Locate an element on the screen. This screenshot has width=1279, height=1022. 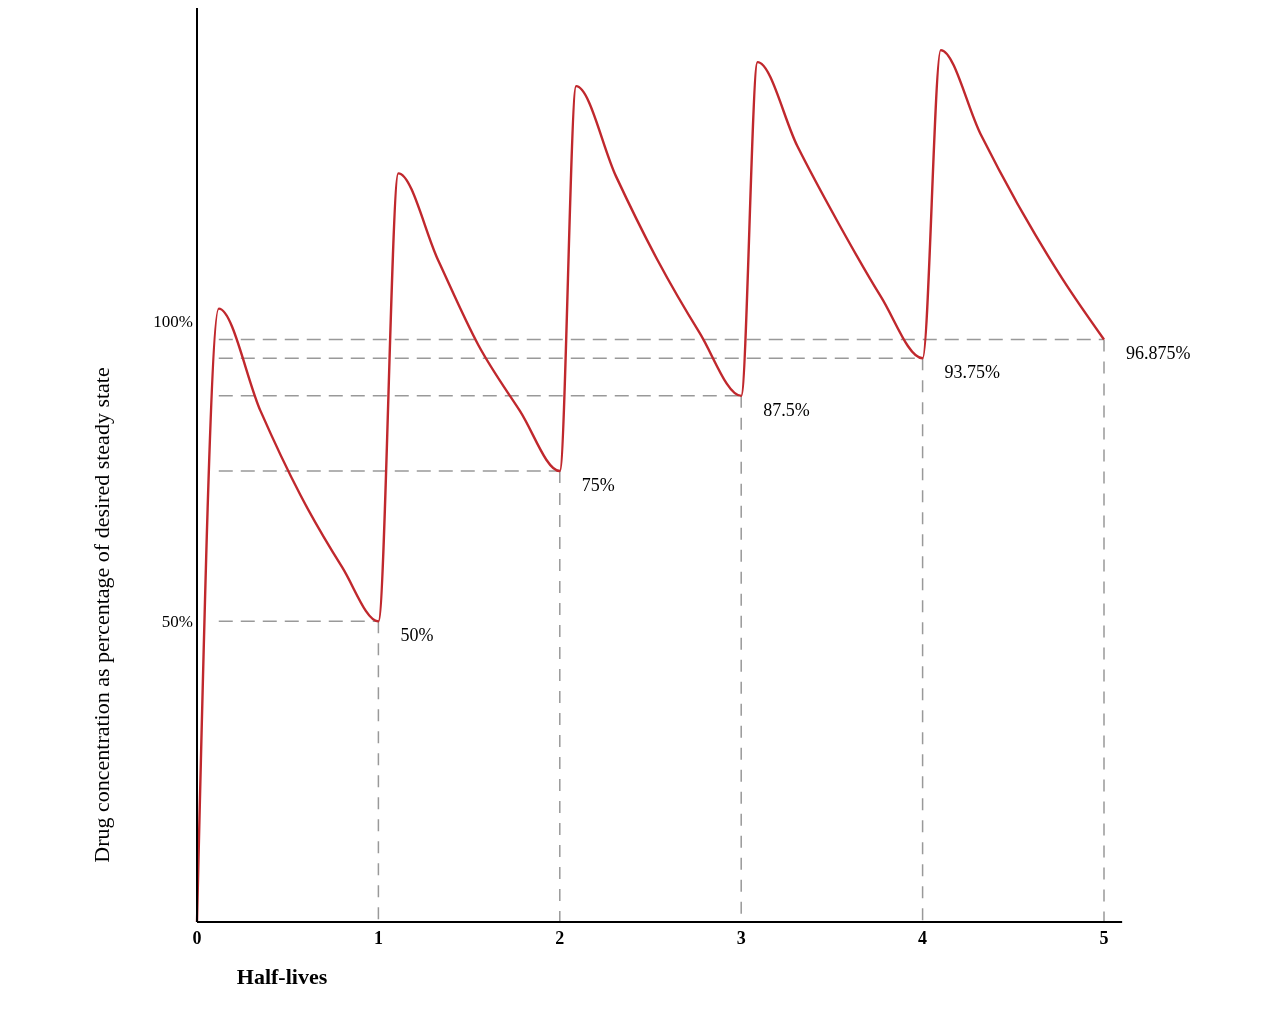
annotation: 93.75% is located at coordinates (972, 372).